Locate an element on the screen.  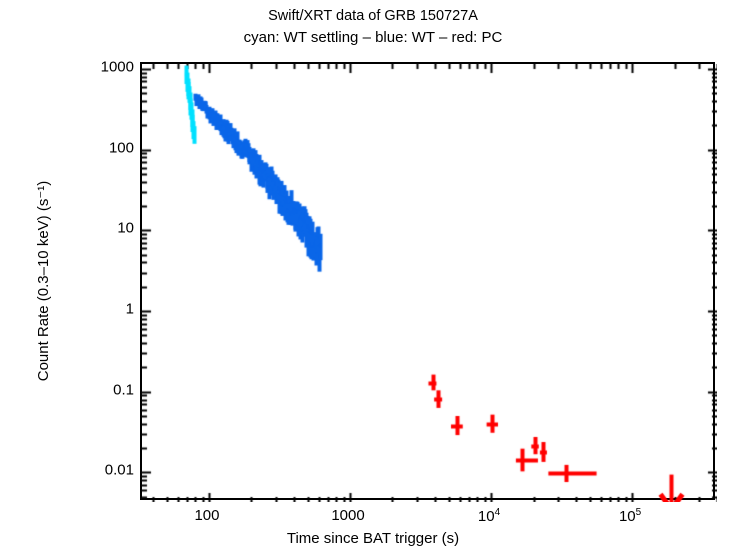
x-tick-label-0: 100 is located at coordinates (207, 515).